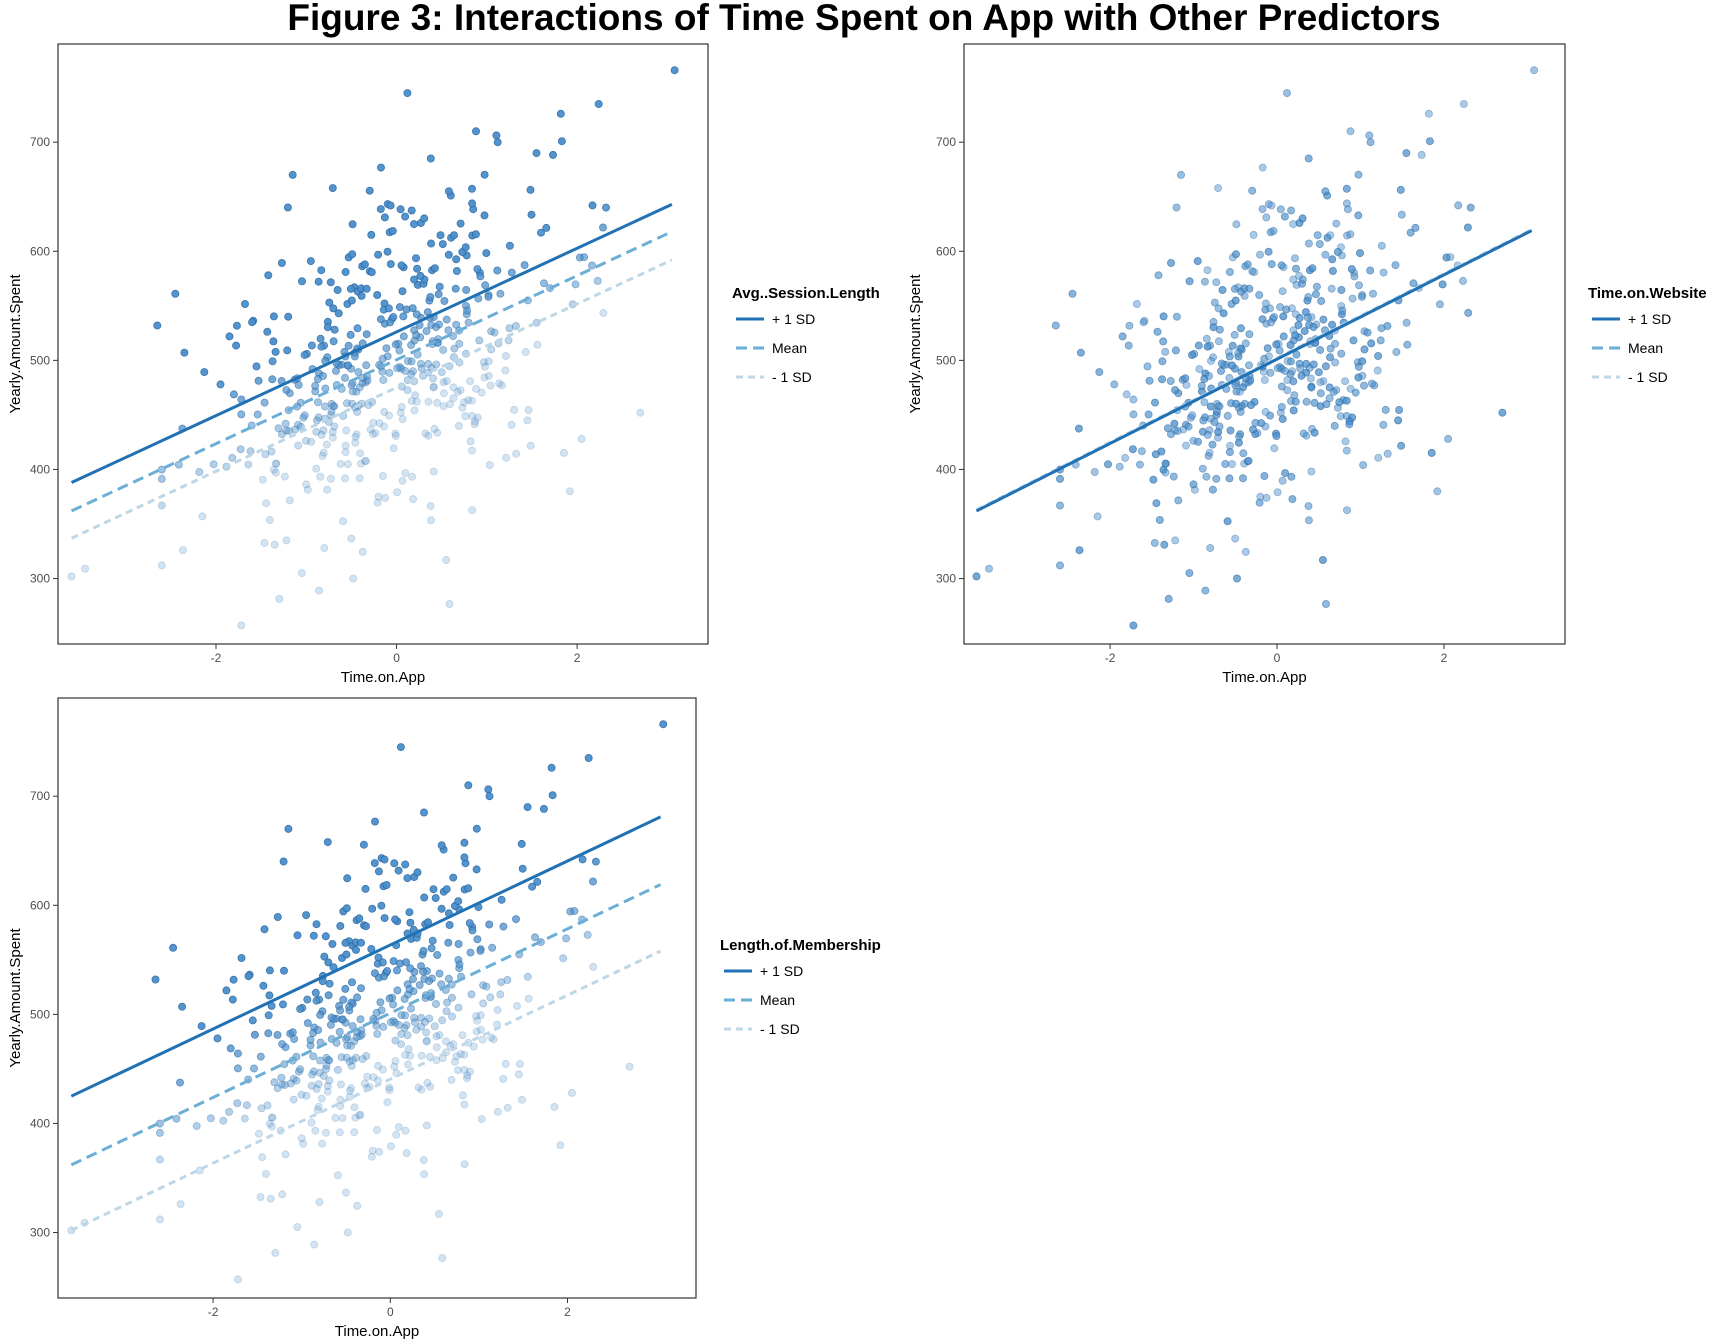 Image resolution: width=1728 pixels, height=1344 pixels. I want to click on x-tick-label: 0, so click(396, 658).